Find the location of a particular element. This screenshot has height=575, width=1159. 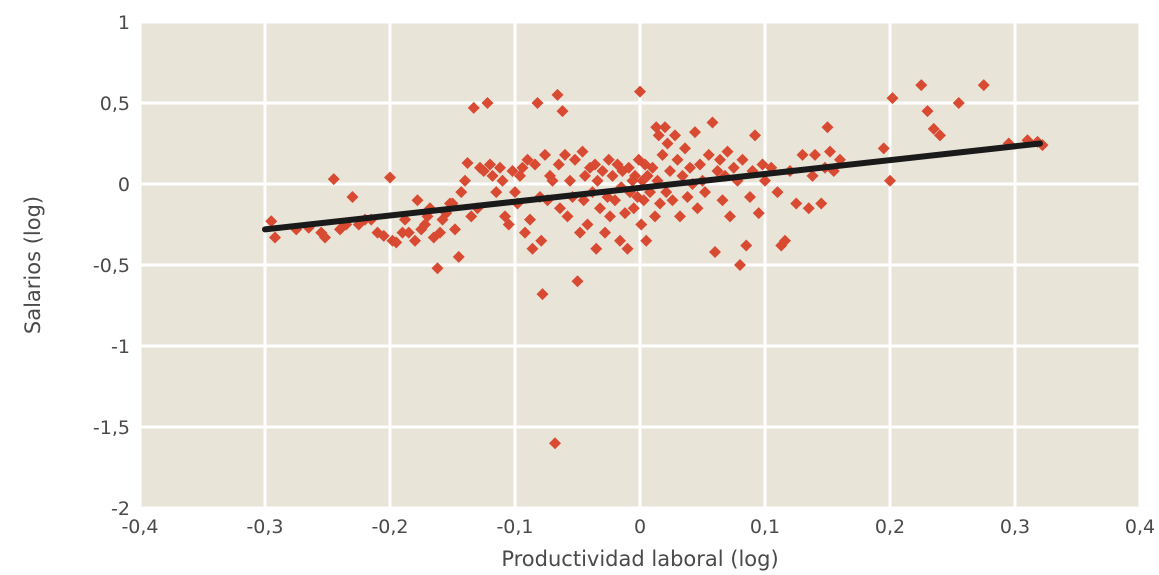

y-tick-label: 1 is located at coordinates (124, 23).